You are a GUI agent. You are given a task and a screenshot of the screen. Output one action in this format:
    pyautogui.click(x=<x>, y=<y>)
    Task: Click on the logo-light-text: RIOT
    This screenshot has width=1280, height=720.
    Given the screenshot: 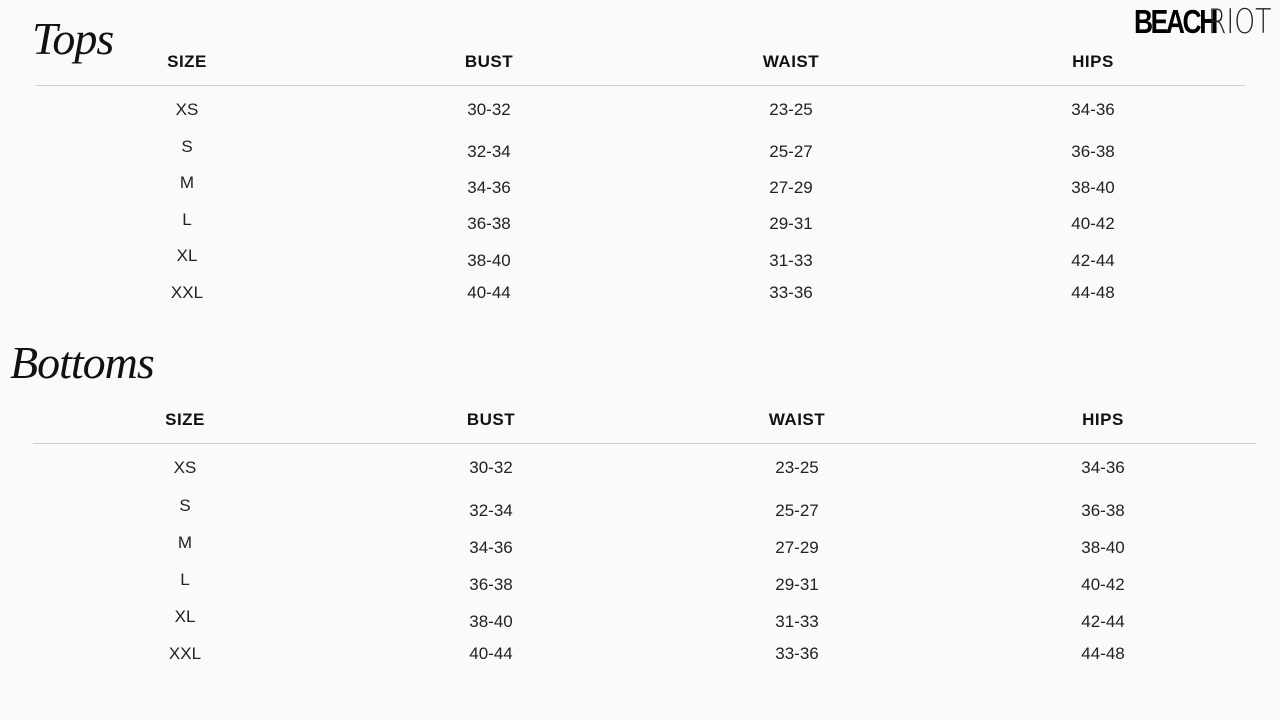 What is the action you would take?
    pyautogui.click(x=1240, y=22)
    